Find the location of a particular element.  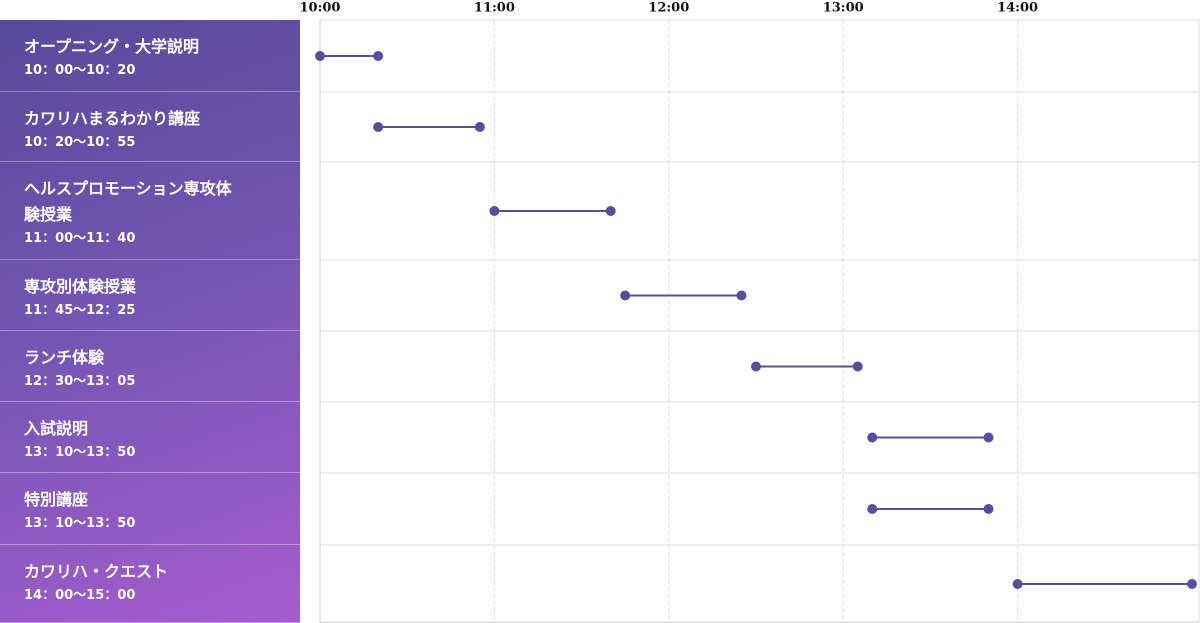

row-label: 入試説明 13：10〜13：50 is located at coordinates (150, 437).